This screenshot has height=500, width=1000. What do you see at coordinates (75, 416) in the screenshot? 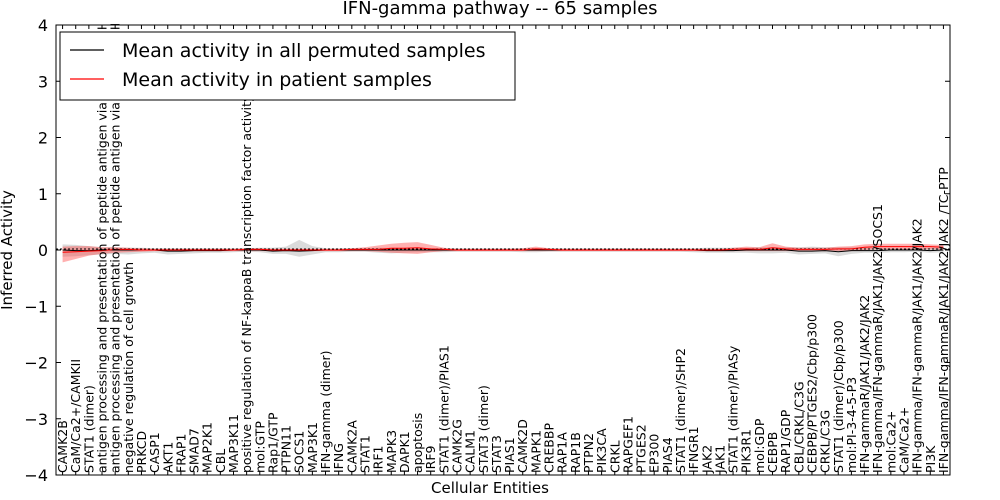
I see `x-category-label: CaM/Ca2+/CAMKII` at bounding box center [75, 416].